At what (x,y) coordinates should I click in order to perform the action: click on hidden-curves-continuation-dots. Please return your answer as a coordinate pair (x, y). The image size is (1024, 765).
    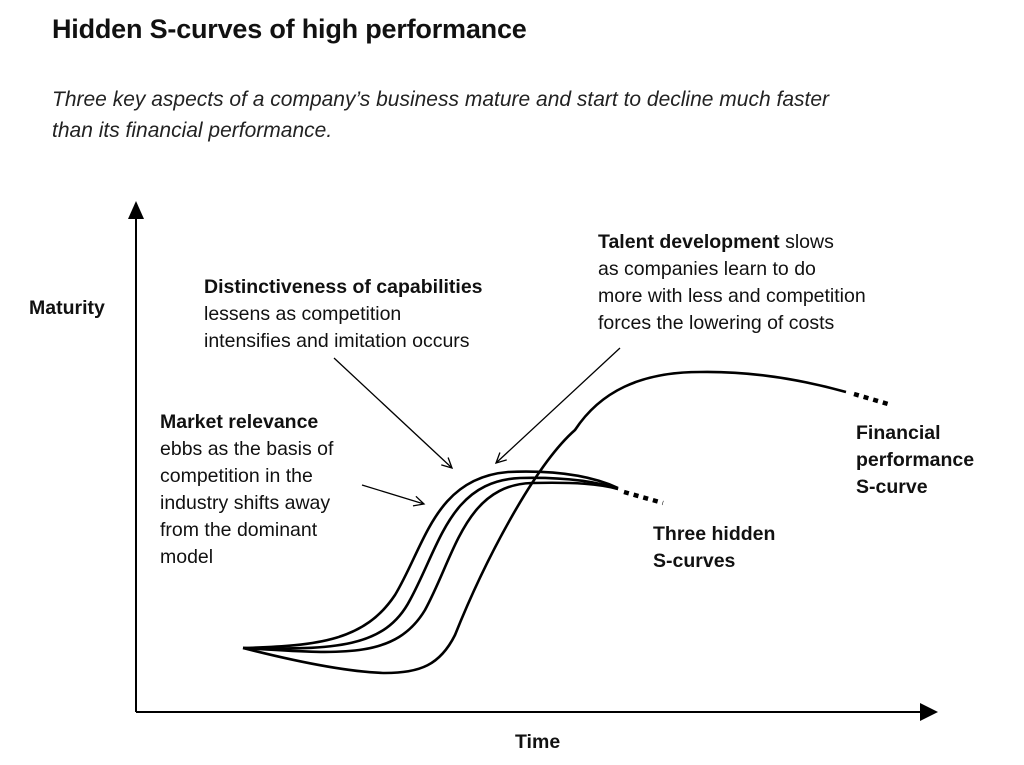
    Looking at the image, I should click on (643, 497).